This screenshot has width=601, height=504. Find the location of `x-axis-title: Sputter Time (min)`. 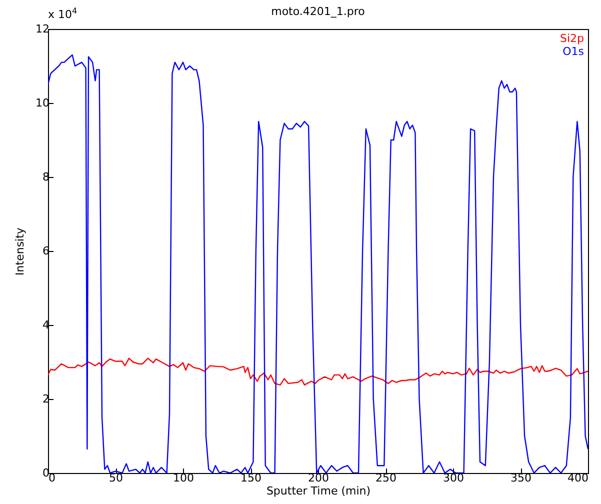

x-axis-title: Sputter Time (min) is located at coordinates (318, 491).